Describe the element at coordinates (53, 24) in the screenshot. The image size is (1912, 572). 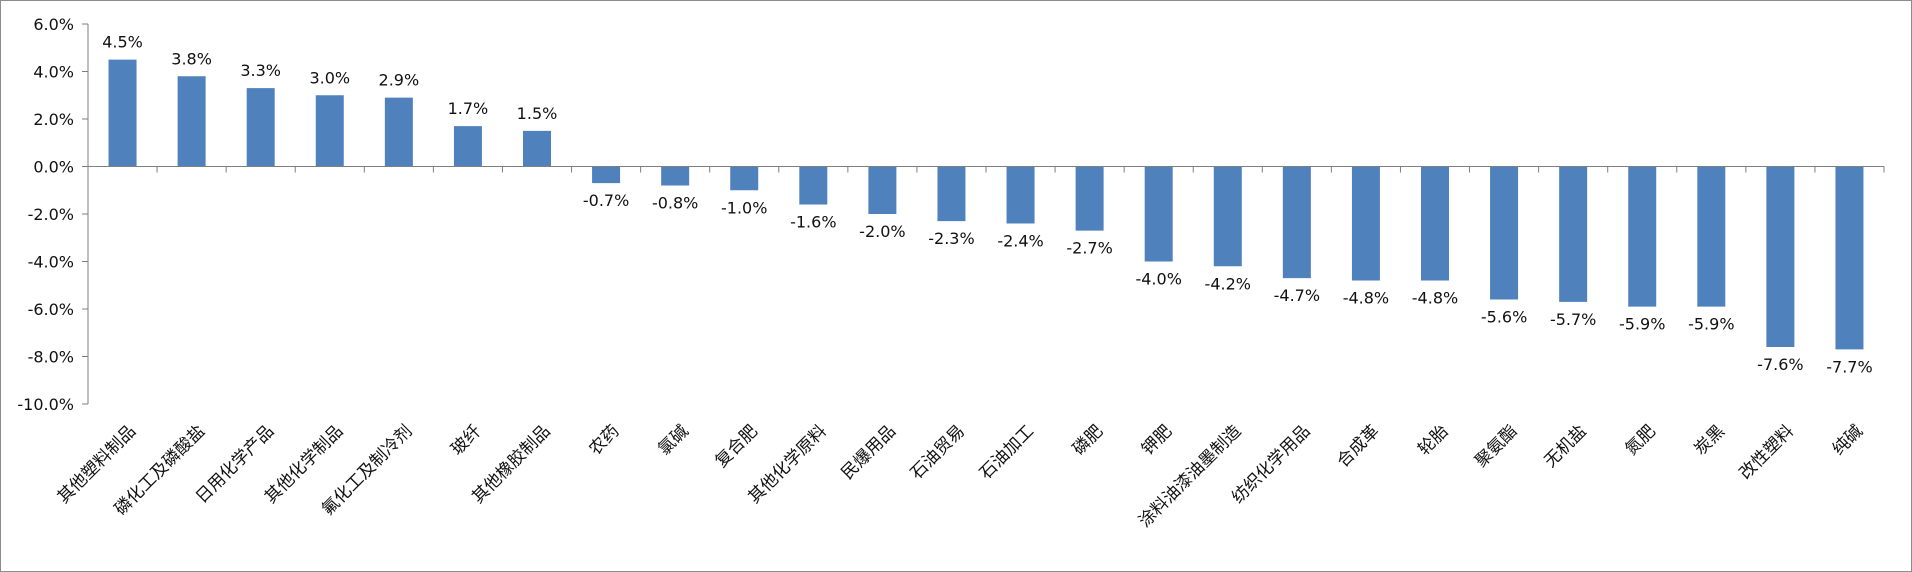
I see `y-tick-label: 6.0%` at that location.